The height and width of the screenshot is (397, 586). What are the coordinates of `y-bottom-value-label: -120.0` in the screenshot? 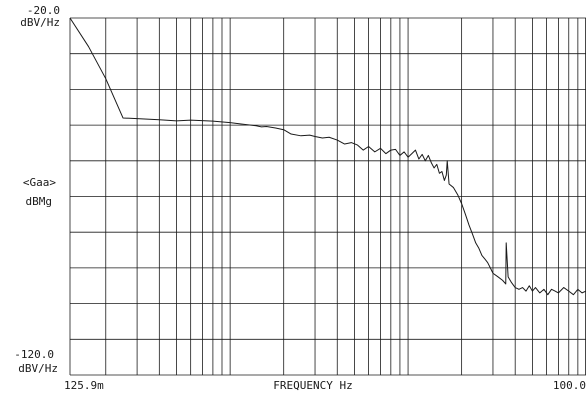 It's located at (34, 354).